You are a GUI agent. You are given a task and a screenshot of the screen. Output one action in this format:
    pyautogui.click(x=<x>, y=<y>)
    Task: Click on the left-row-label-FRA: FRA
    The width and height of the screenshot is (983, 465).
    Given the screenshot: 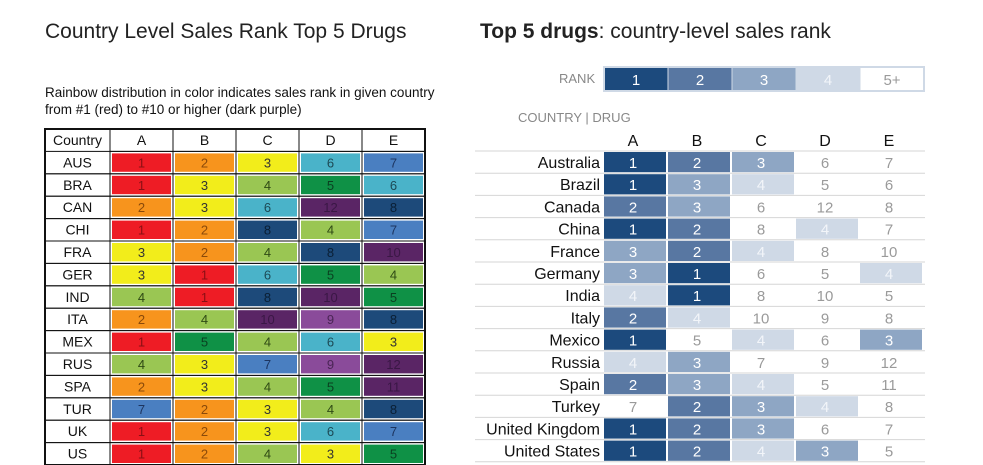 What is the action you would take?
    pyautogui.click(x=78, y=252)
    